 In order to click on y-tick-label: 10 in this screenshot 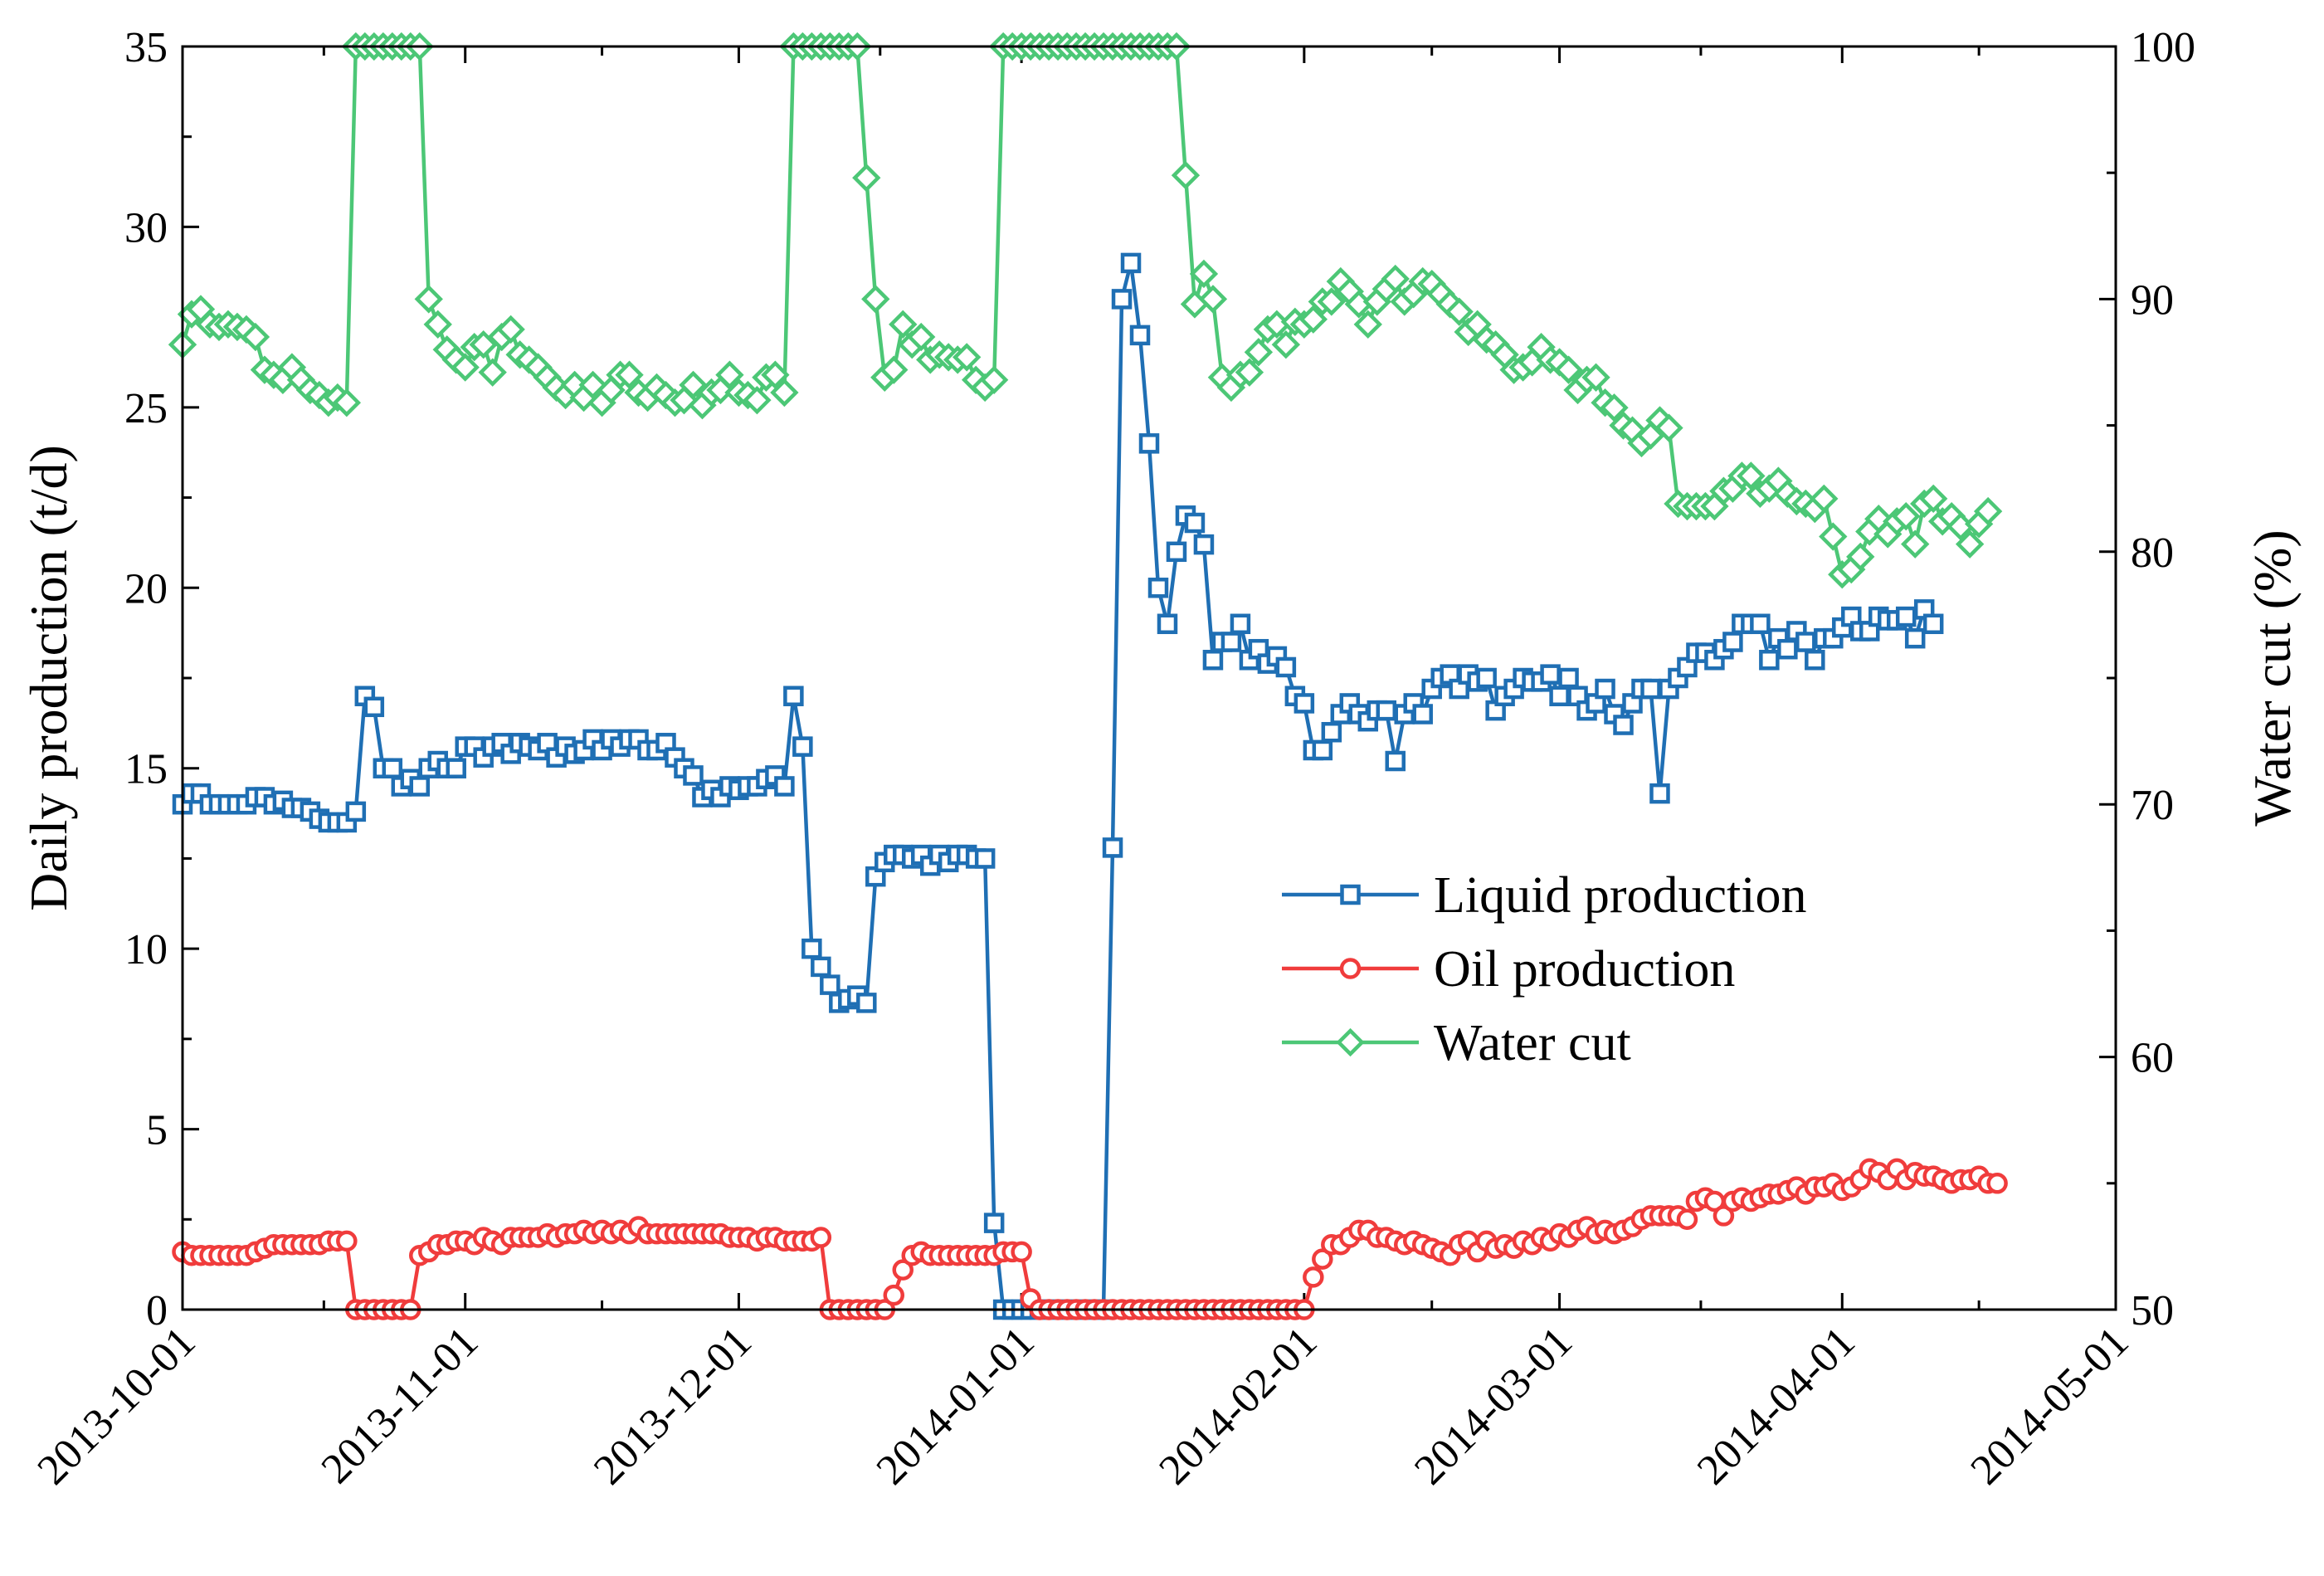, I will do `click(146, 949)`.